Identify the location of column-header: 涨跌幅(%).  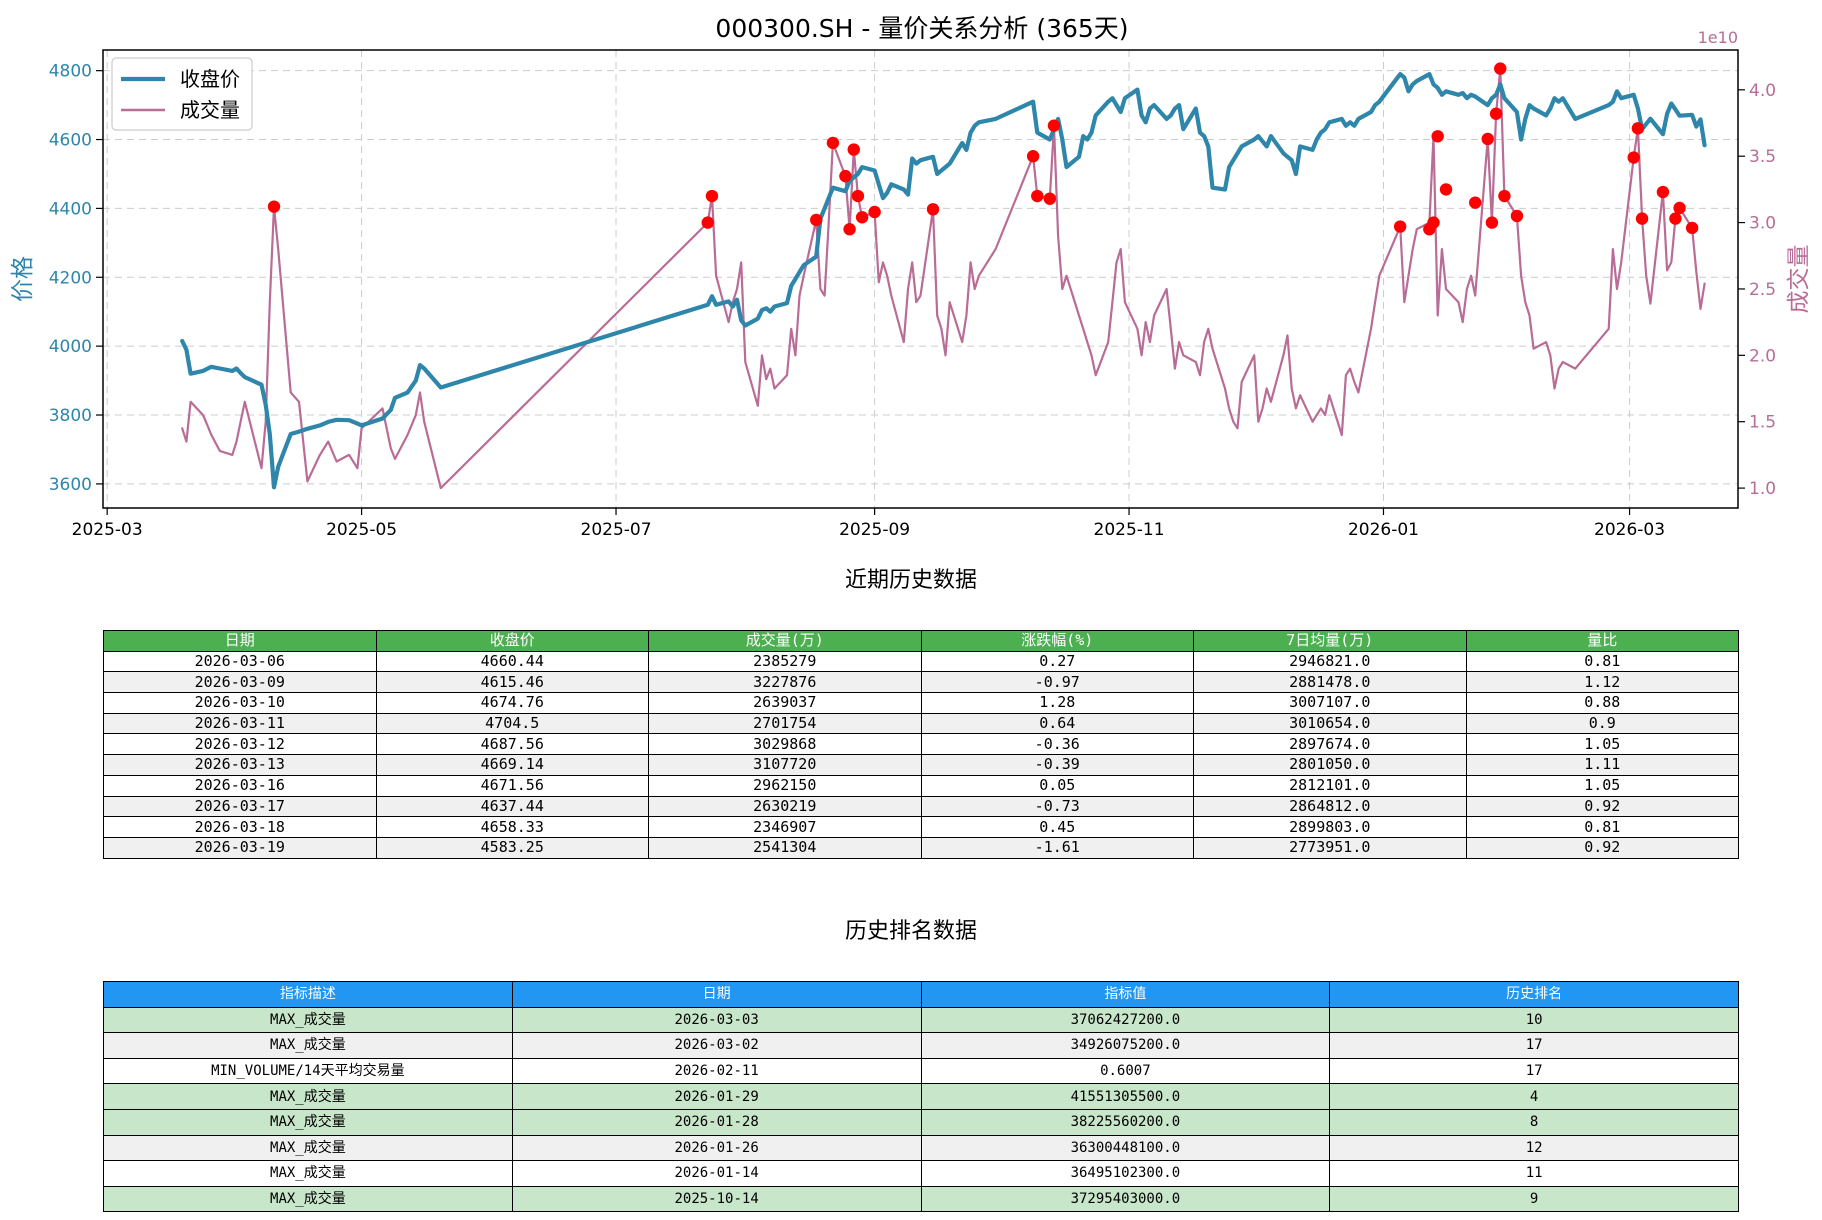
(1057, 641).